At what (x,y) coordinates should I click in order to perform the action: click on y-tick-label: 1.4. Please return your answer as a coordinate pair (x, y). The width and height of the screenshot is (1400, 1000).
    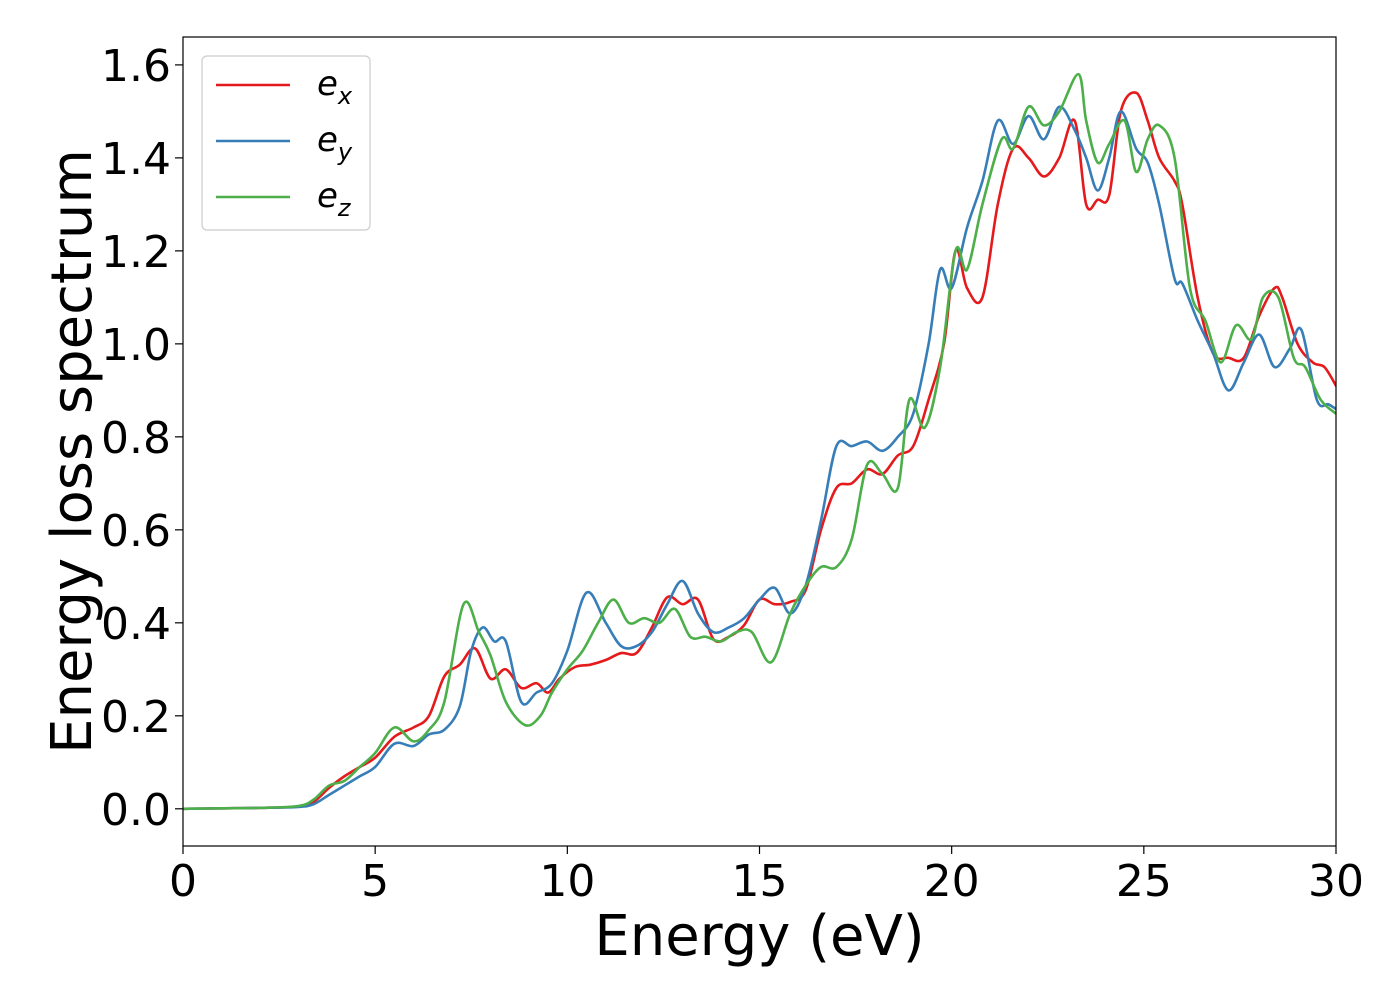
    Looking at the image, I should click on (136, 159).